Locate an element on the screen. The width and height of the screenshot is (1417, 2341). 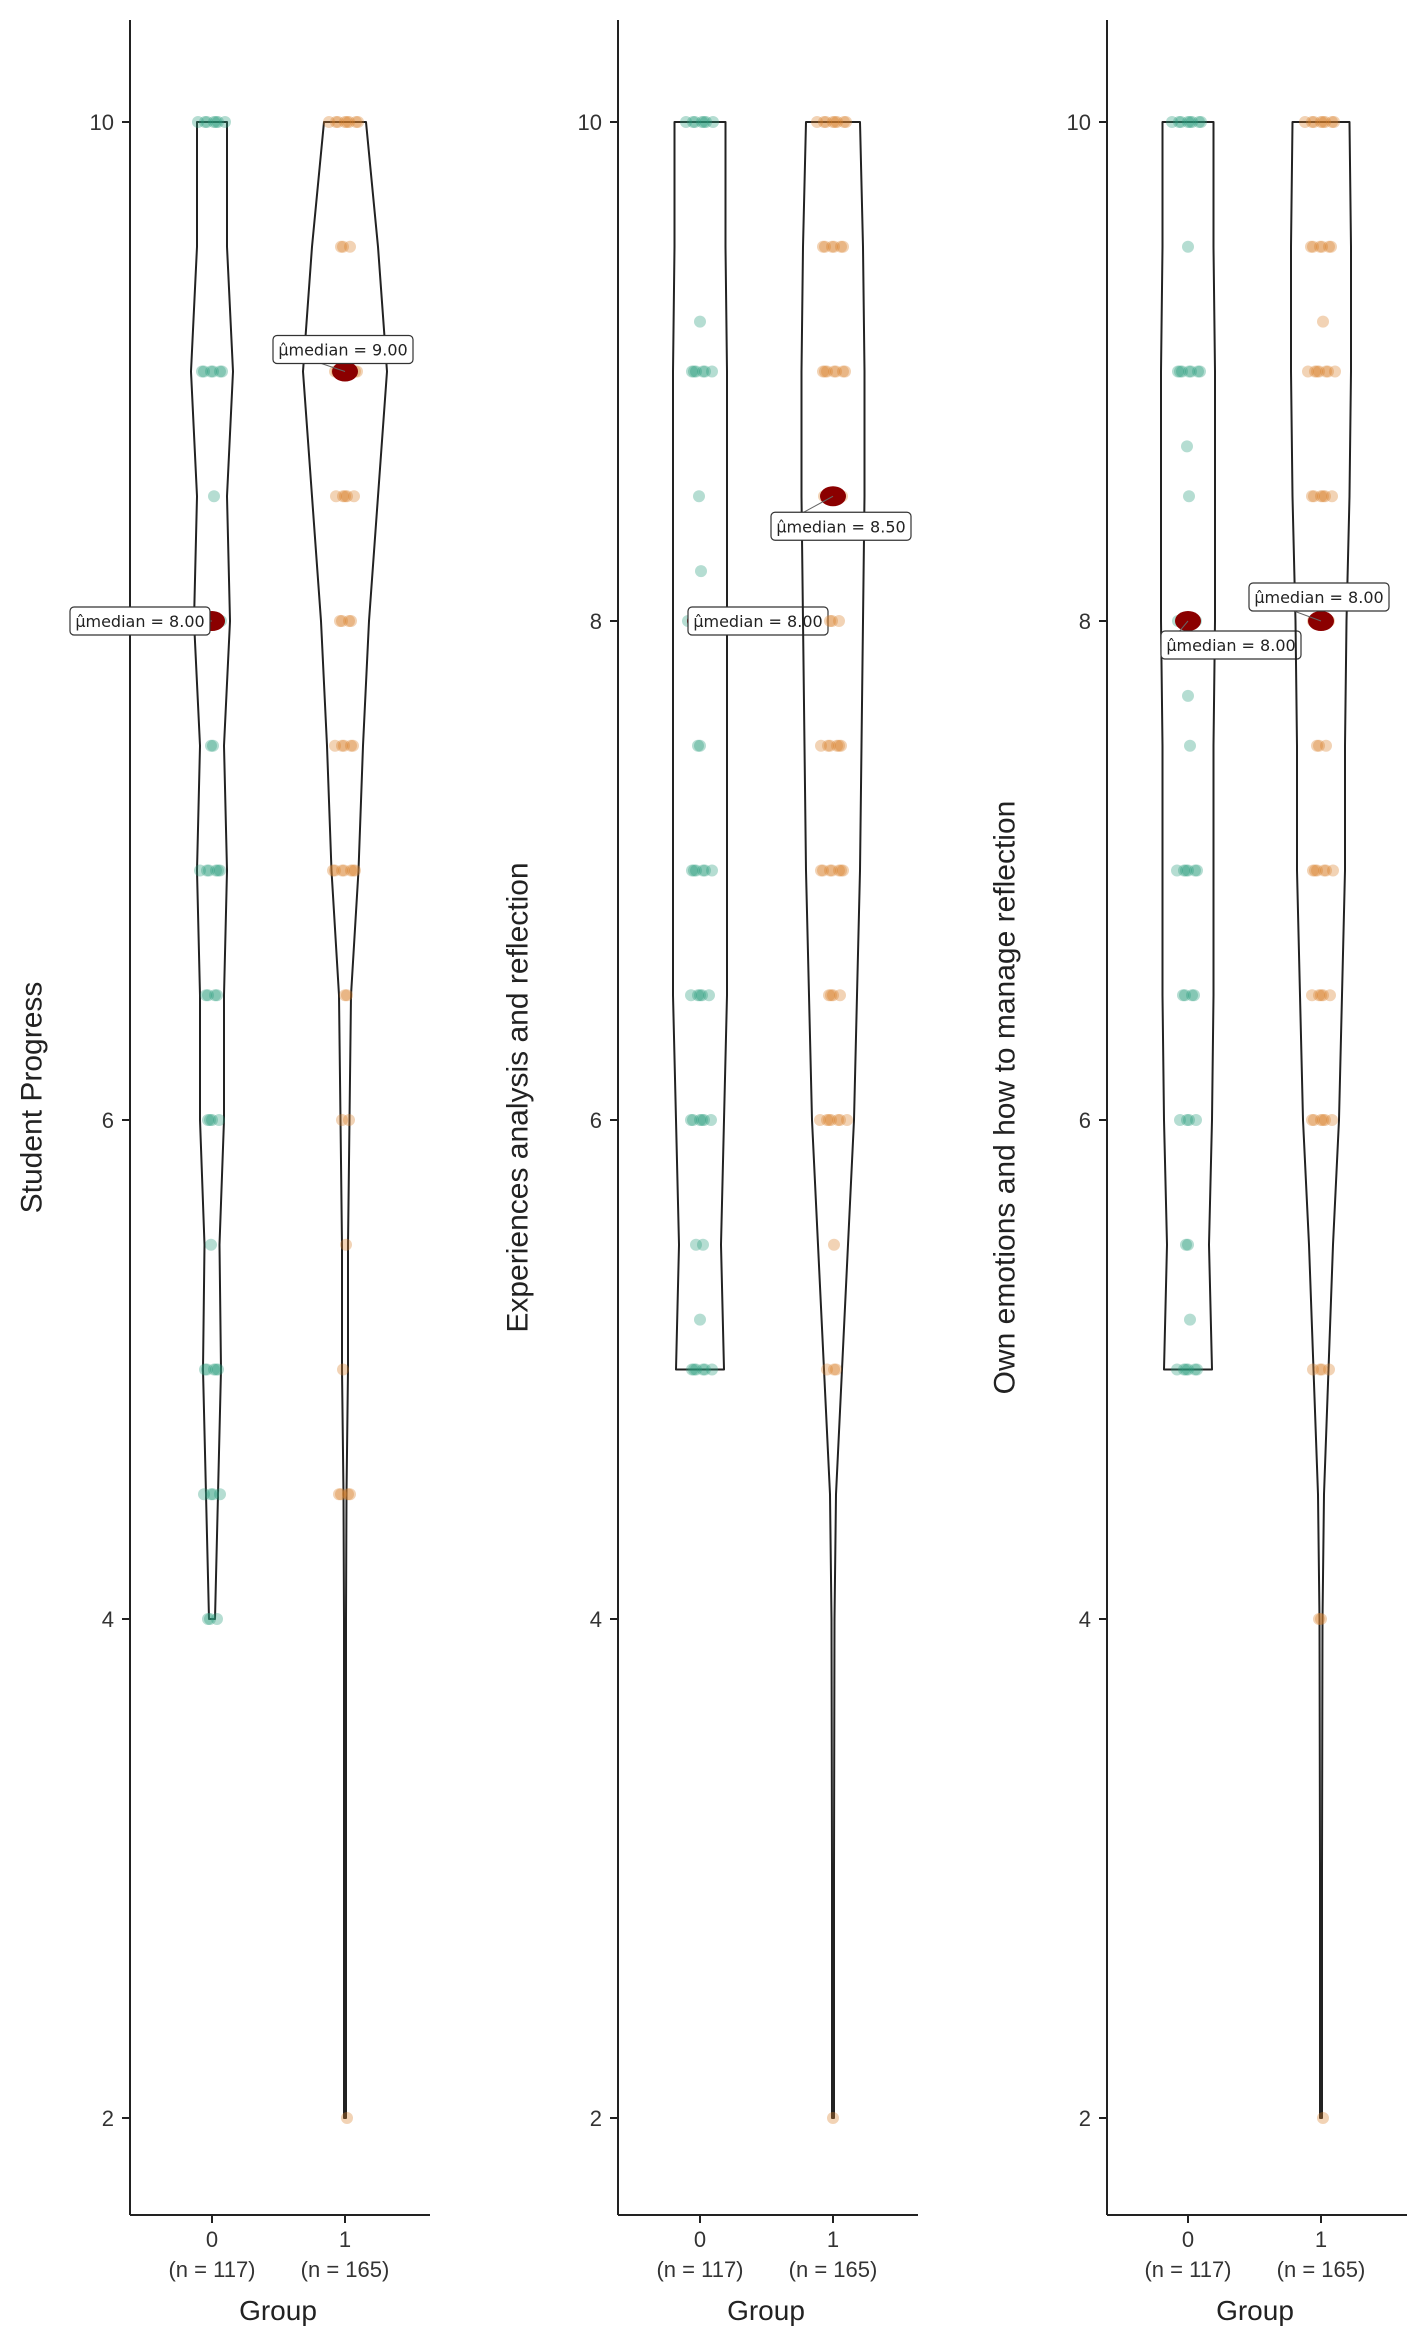
y-tick-label: 6 is located at coordinates (108, 1120).